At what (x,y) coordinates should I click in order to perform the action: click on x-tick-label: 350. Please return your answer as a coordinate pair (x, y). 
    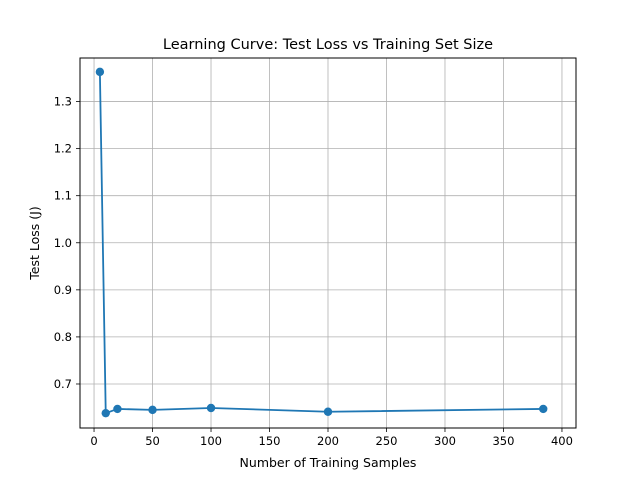
    Looking at the image, I should click on (503, 441).